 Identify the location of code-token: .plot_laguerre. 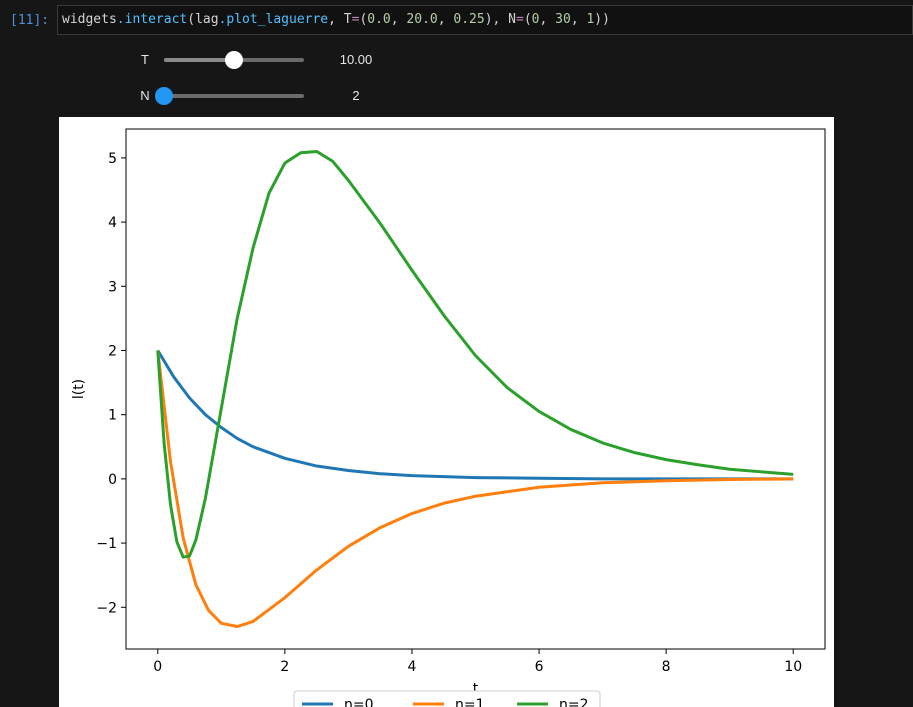
(273, 19).